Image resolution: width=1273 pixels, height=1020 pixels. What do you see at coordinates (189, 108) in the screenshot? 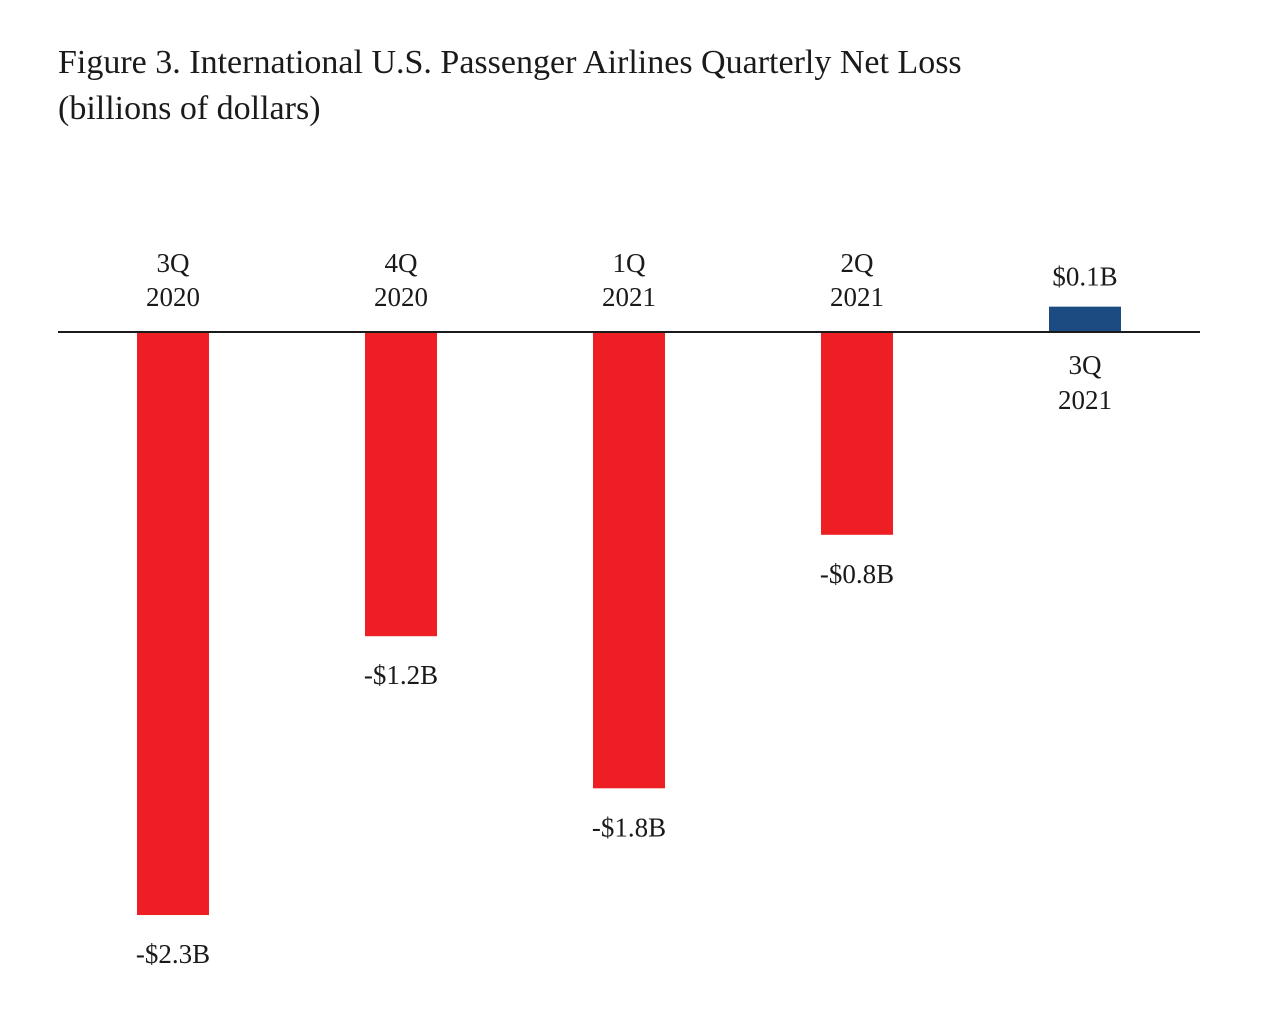
I see `chart-subtitle: (billions of dollars)` at bounding box center [189, 108].